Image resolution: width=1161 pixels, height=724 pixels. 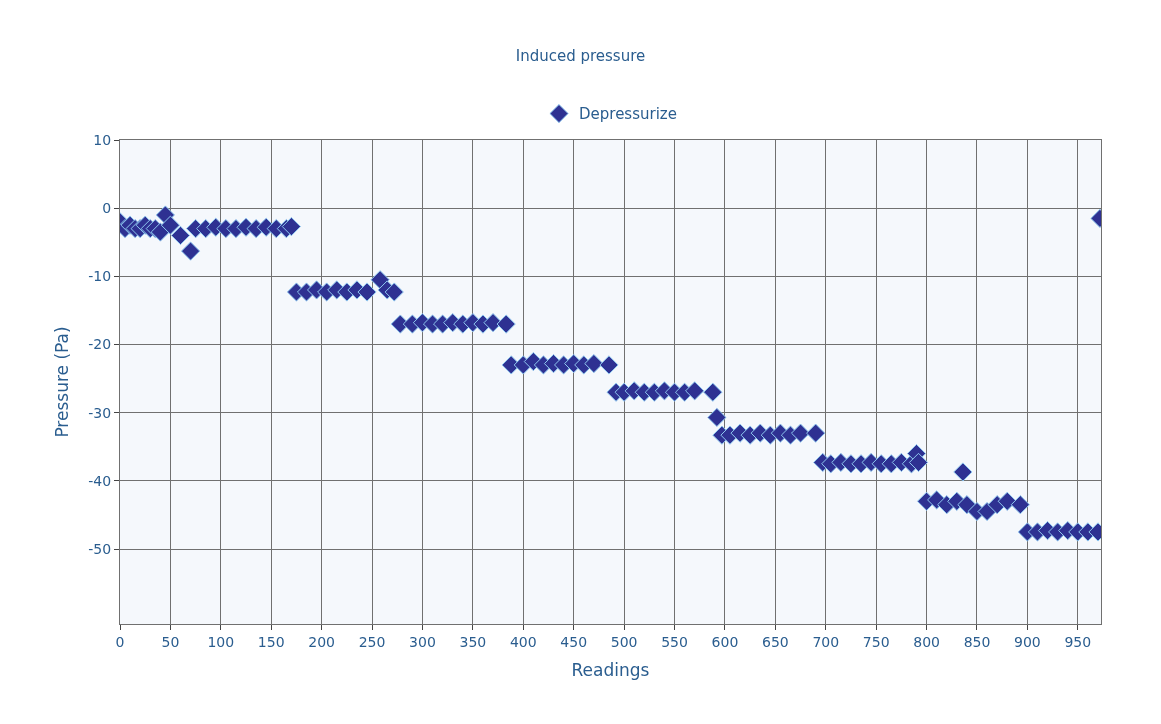 What do you see at coordinates (221, 641) in the screenshot?
I see `x-tick-label: 100` at bounding box center [221, 641].